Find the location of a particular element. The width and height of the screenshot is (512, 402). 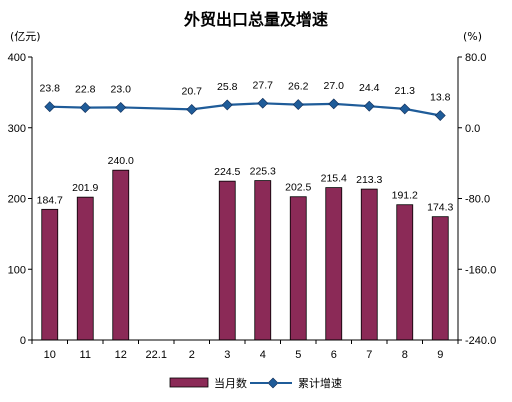

growth-line is located at coordinates (245, 109).